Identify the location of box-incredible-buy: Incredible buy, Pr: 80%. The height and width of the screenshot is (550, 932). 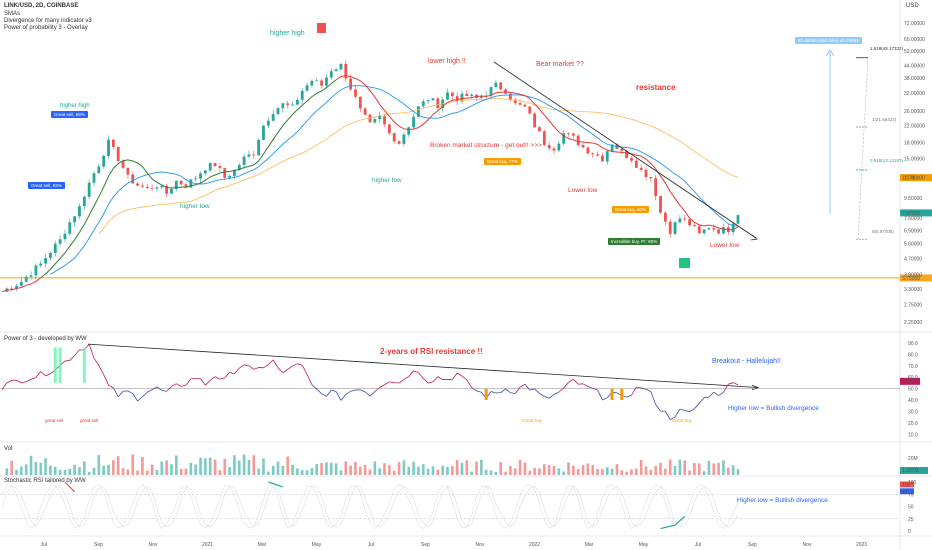
(634, 241).